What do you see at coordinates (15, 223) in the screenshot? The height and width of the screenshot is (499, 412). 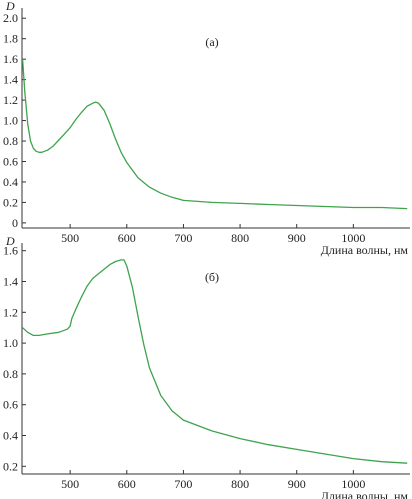 I see `y-tick-label: 0` at bounding box center [15, 223].